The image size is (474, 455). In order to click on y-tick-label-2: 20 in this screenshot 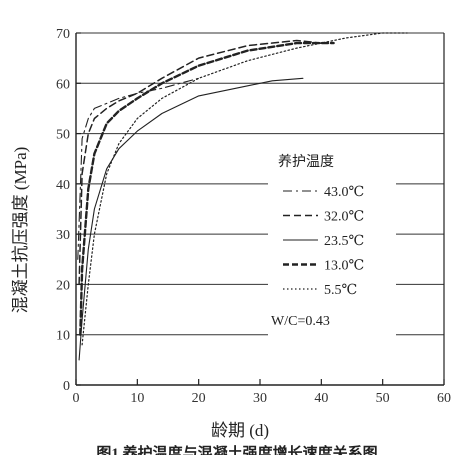, I will do `click(63, 285)`.